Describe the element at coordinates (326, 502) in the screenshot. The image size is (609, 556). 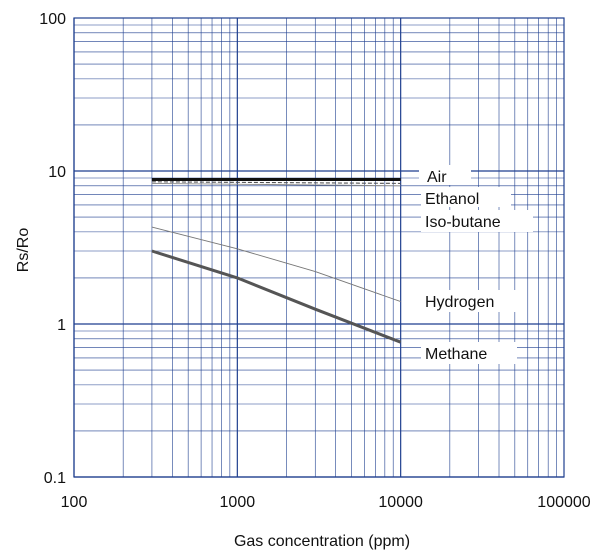
I see `x-tick-labels: 100 1000 10000 100000` at that location.